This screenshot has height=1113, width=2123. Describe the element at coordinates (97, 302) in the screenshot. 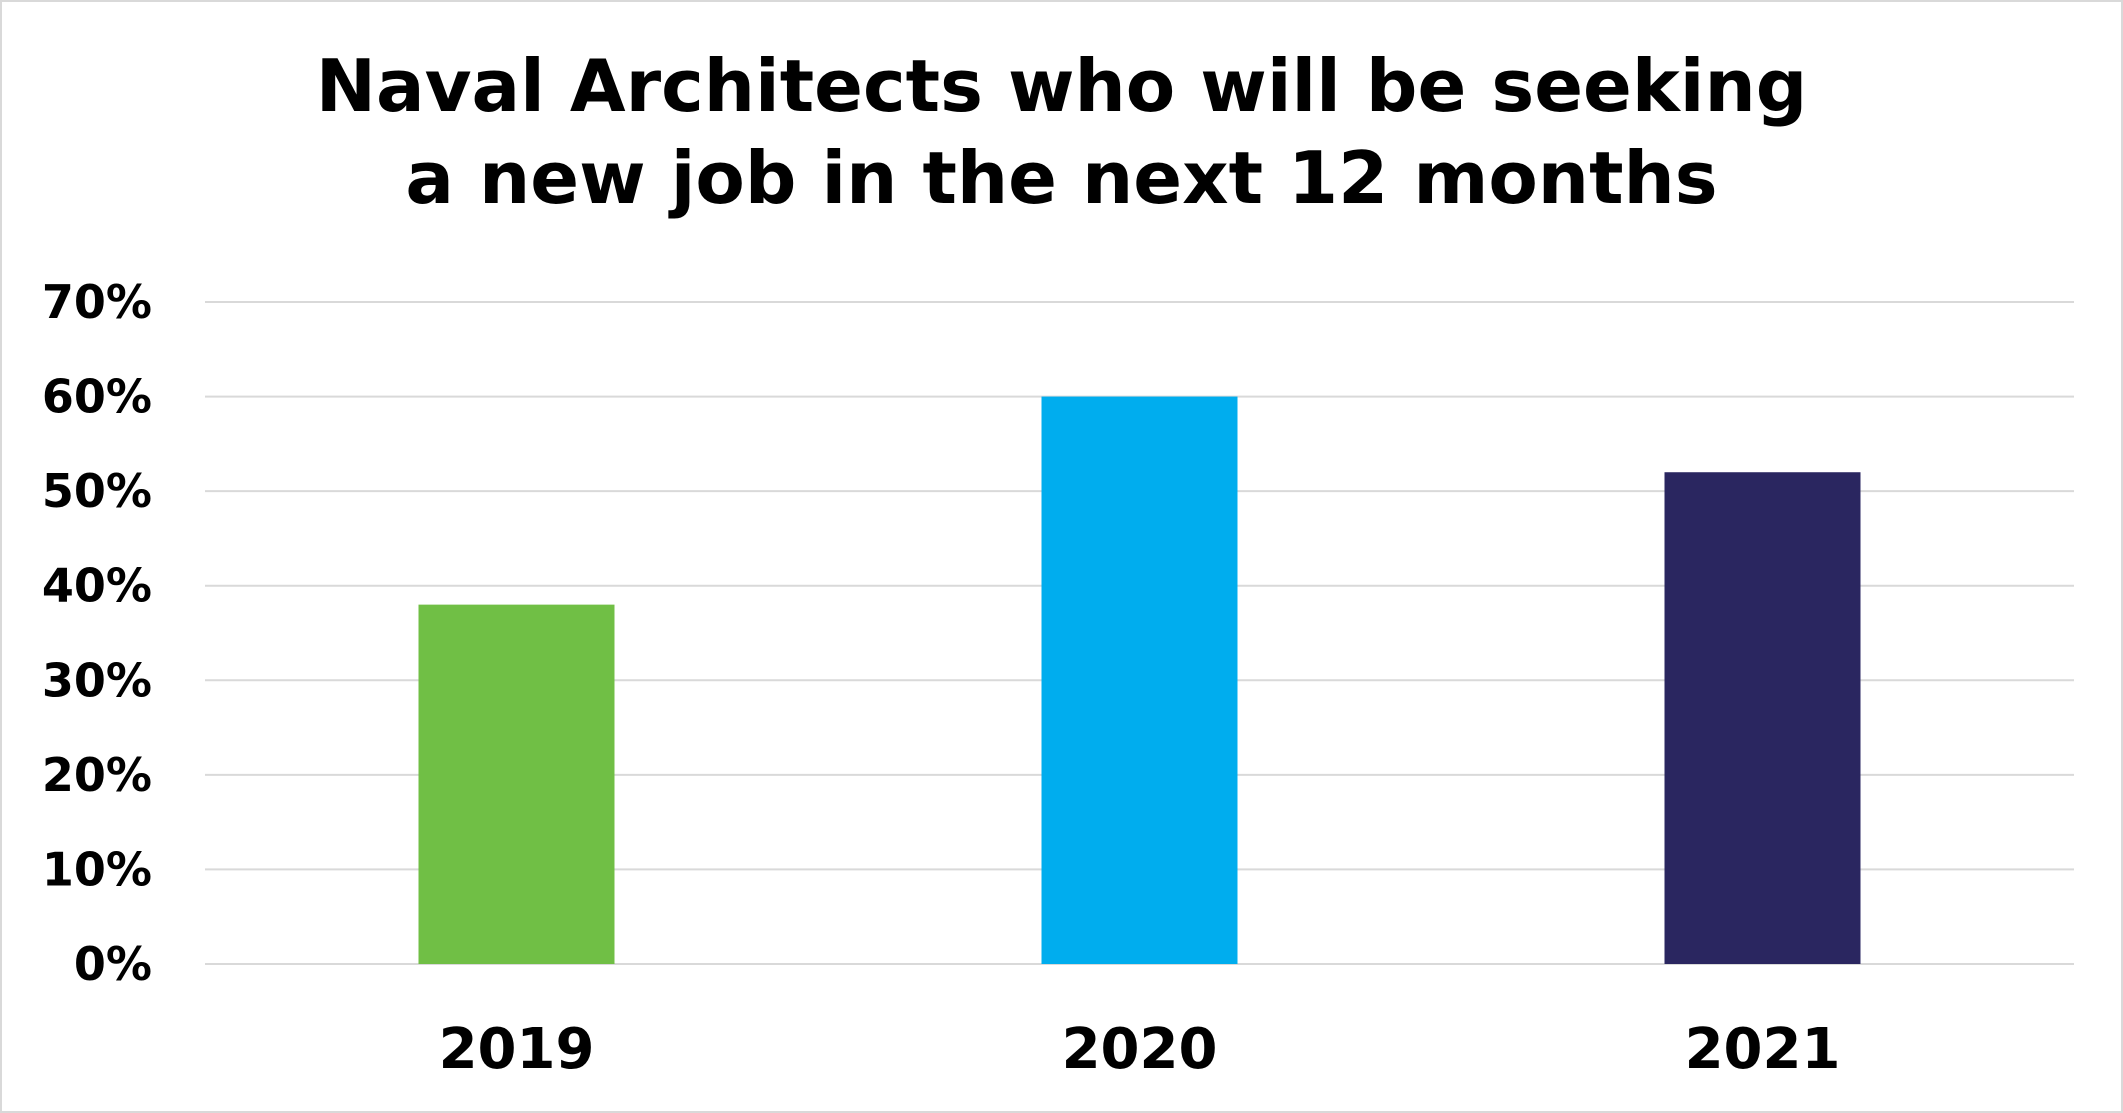

I see `y-tick-label: 70%` at that location.